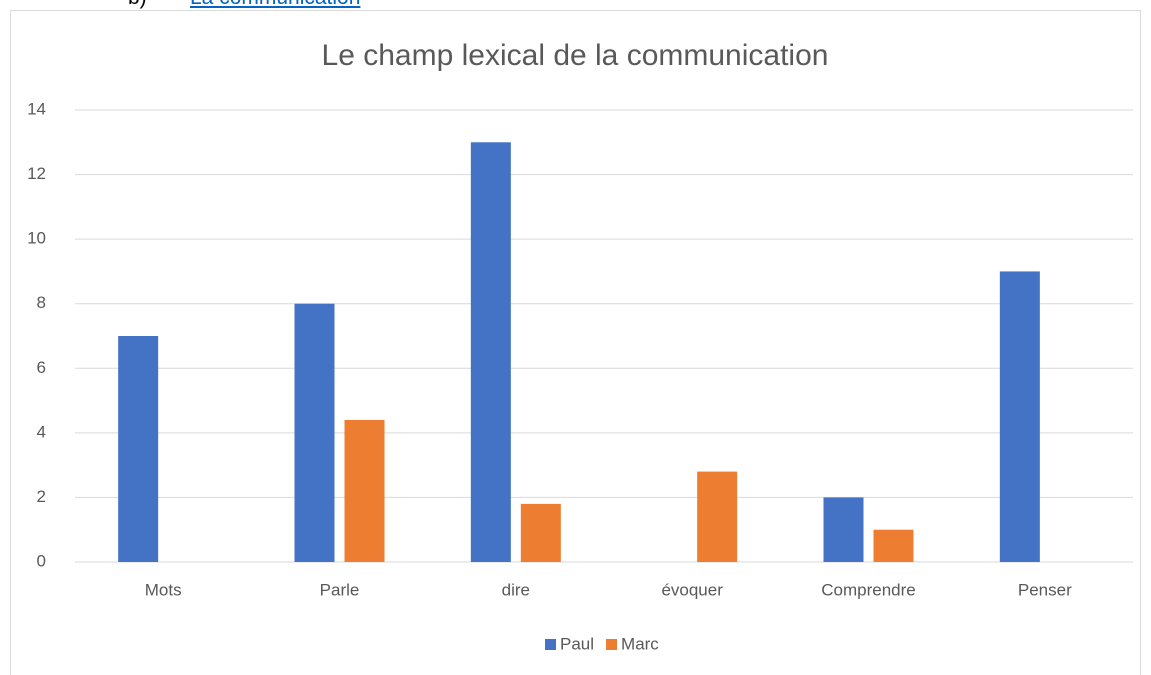  Describe the element at coordinates (41, 496) in the screenshot. I see `y-tick-label: 2` at that location.